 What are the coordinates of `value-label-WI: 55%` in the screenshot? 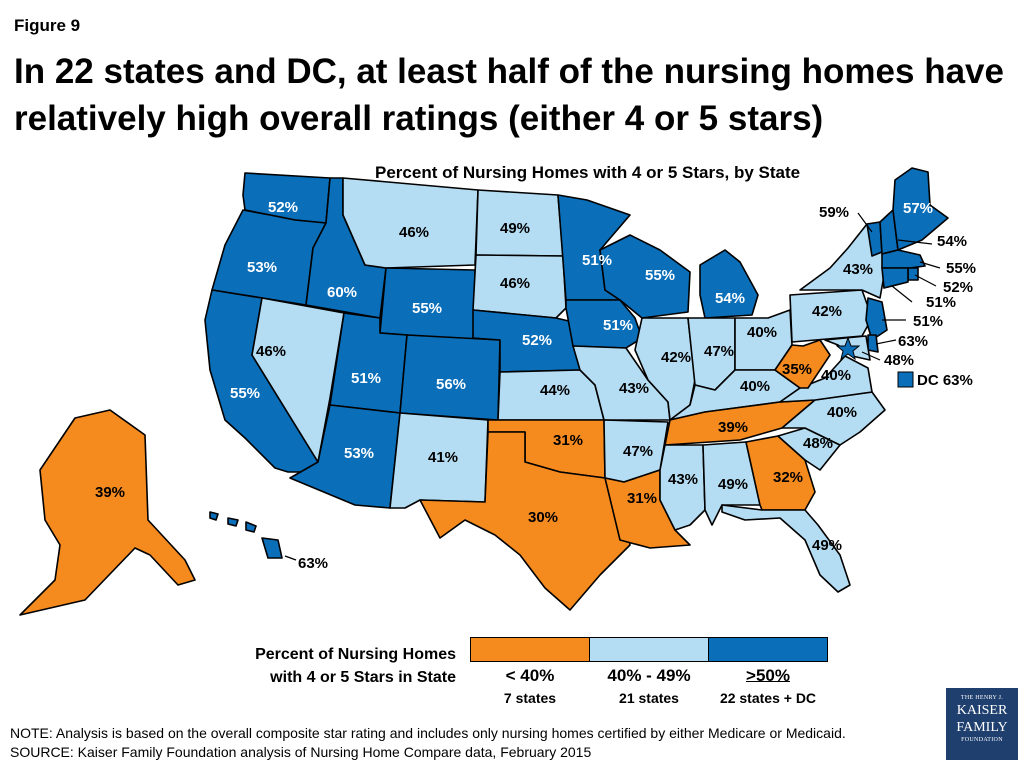 It's located at (660, 275).